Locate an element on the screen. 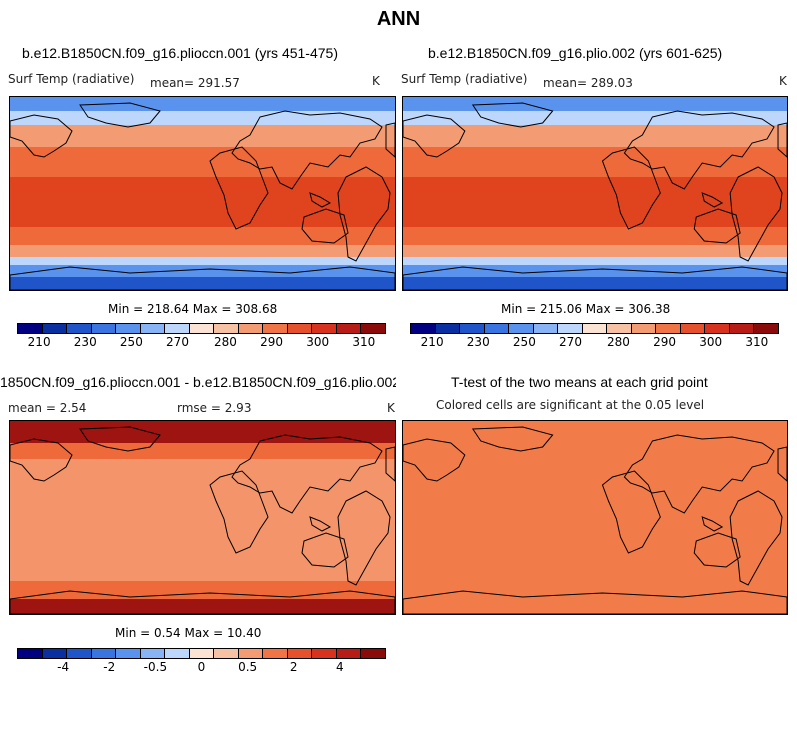  panel-2-map is located at coordinates (595, 193).